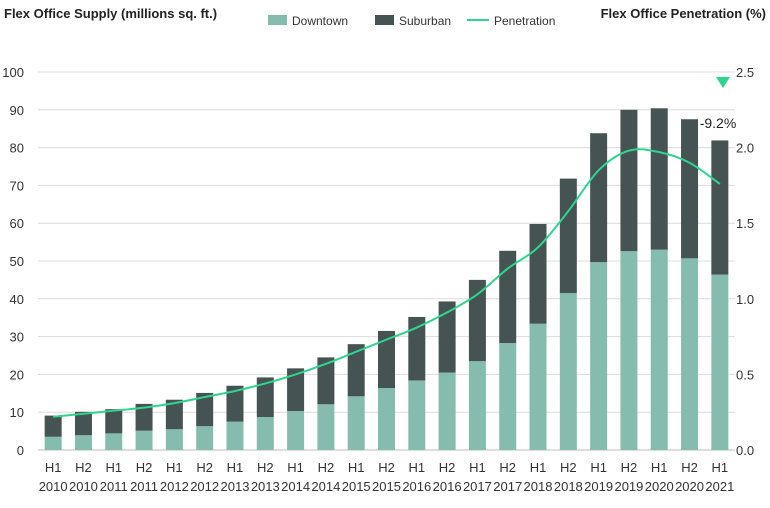 This screenshot has width=770, height=508. What do you see at coordinates (718, 104) in the screenshot?
I see `annotation: -9.2%` at bounding box center [718, 104].